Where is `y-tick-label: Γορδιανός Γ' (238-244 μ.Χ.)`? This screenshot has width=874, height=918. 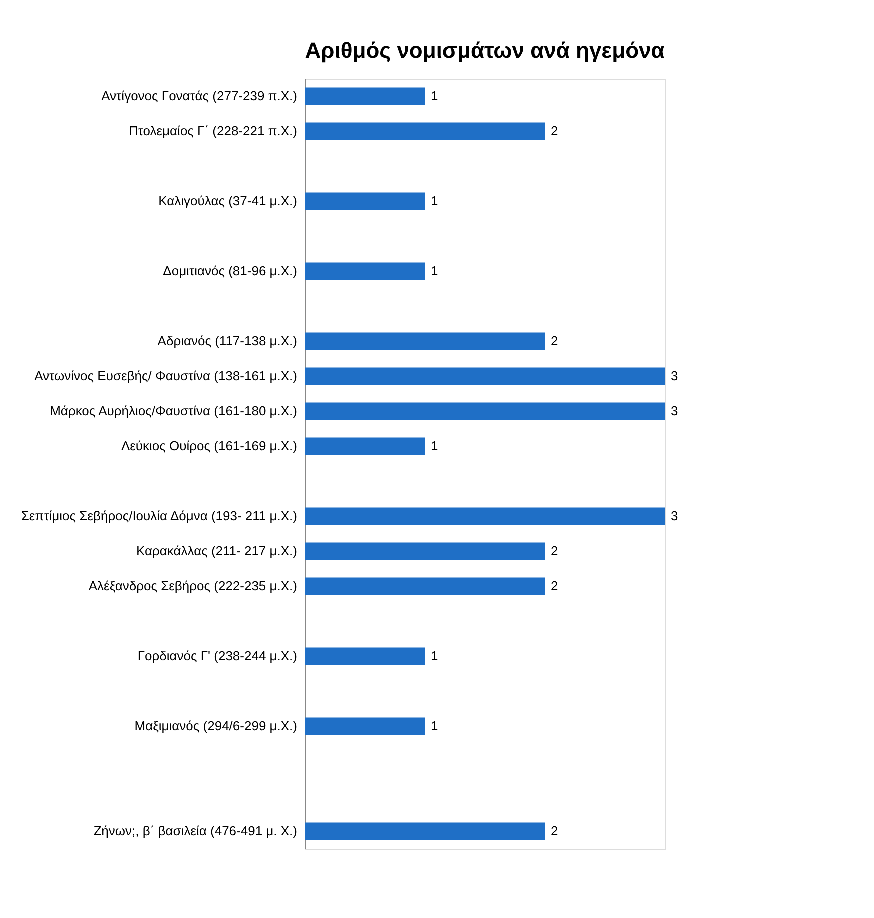
y-tick-label: Γορδιανός Γ' (238-244 μ.Χ.) is located at coordinates (218, 656).